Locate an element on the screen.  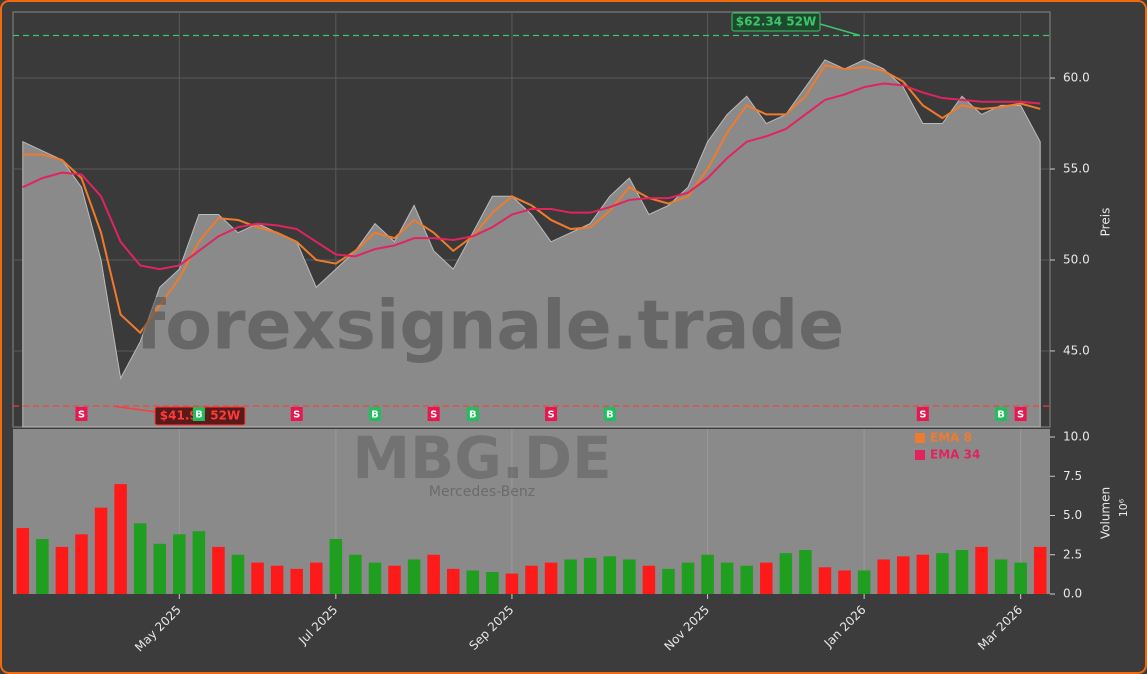
high-52w-box is located at coordinates (776, 22).